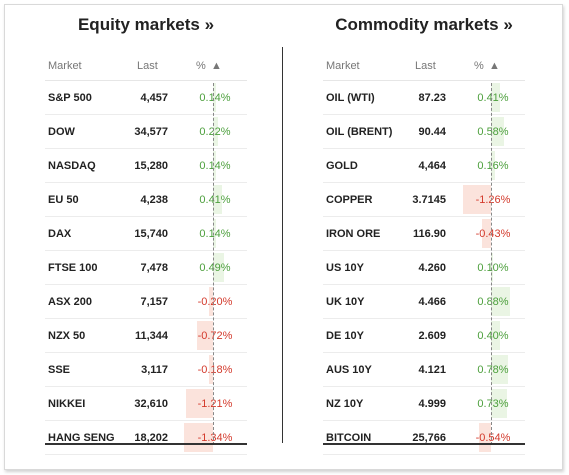 The image size is (569, 475). What do you see at coordinates (424, 166) in the screenshot?
I see `table-row: GOLD 4,464 0.16%` at bounding box center [424, 166].